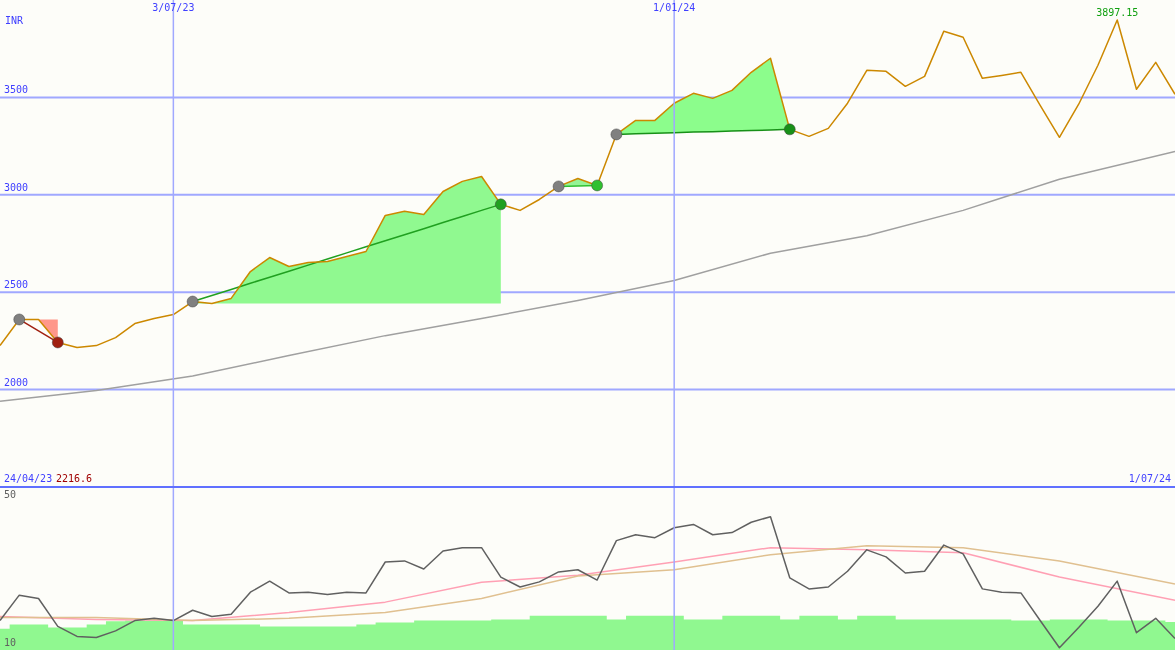 This screenshot has height=650, width=1175. I want to click on y-tick-label: 10, so click(10, 642).